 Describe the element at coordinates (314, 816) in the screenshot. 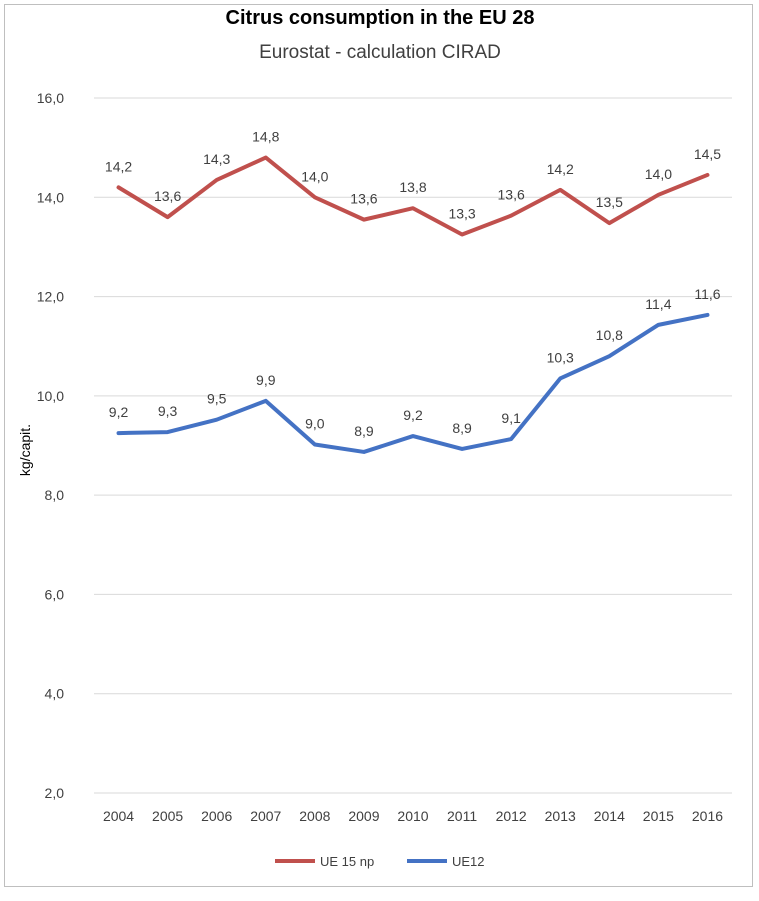

I see `x-tick-label: 2008` at that location.